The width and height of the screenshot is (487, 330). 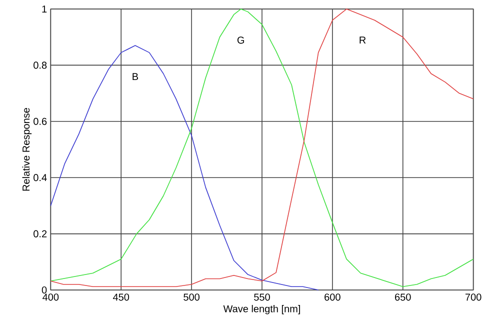 What do you see at coordinates (261, 309) in the screenshot?
I see `x-axis-title: Wave length [nm]` at bounding box center [261, 309].